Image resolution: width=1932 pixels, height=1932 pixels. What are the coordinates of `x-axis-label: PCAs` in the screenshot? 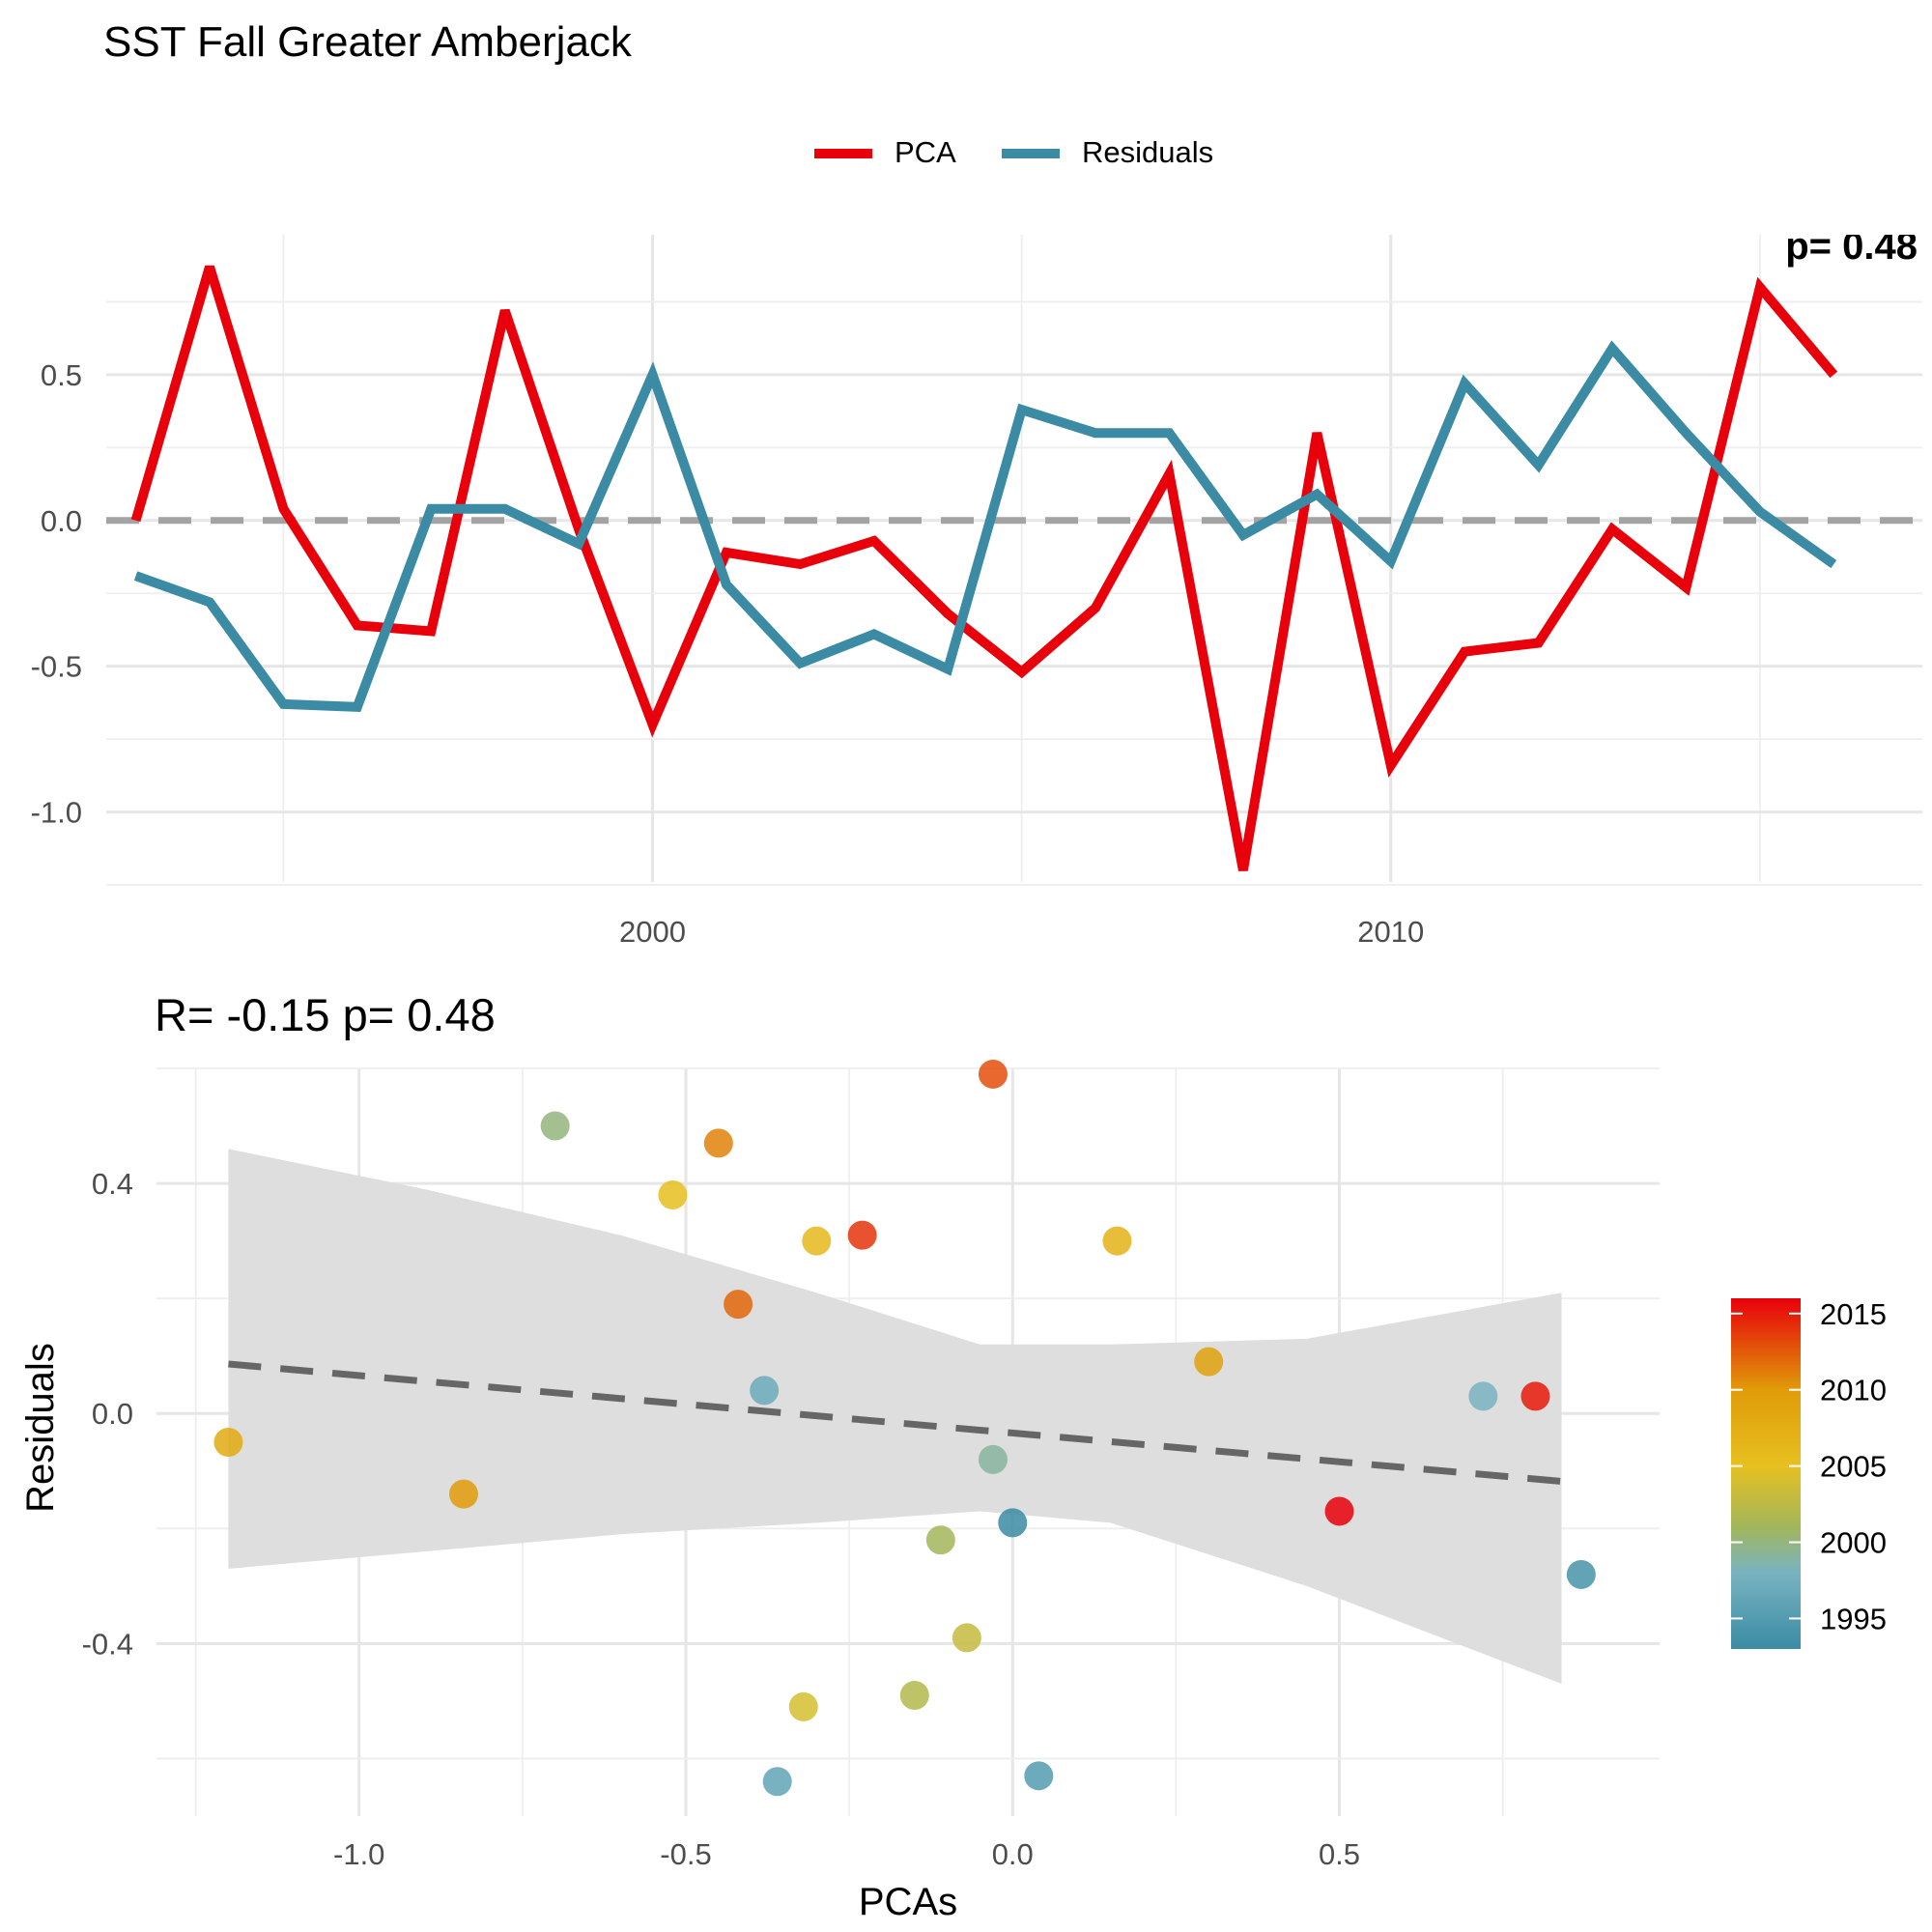 It's located at (908, 1902).